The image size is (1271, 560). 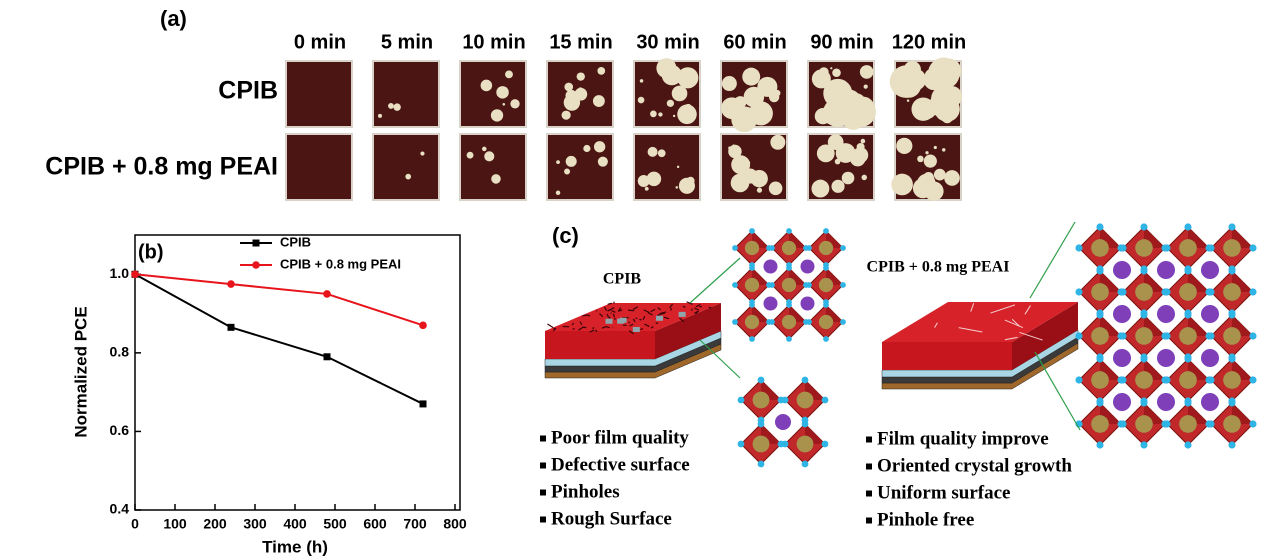 What do you see at coordinates (455, 524) in the screenshot?
I see `x-tick-label: 800` at bounding box center [455, 524].